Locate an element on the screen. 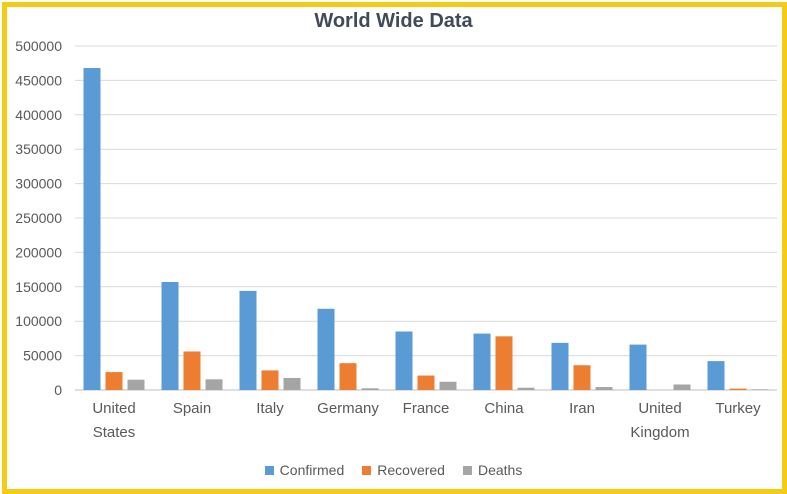  x-tick-label: Iran is located at coordinates (582, 408).